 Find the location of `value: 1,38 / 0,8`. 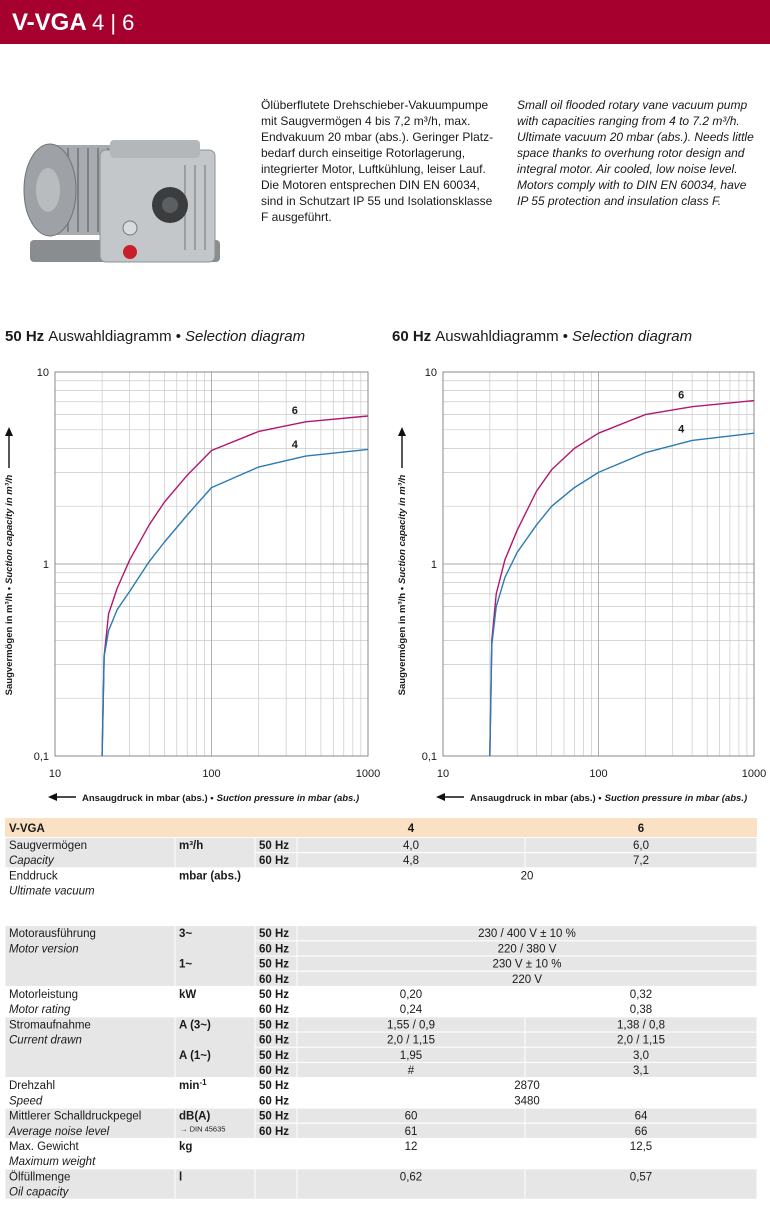

value: 1,38 / 0,8 is located at coordinates (641, 1025).